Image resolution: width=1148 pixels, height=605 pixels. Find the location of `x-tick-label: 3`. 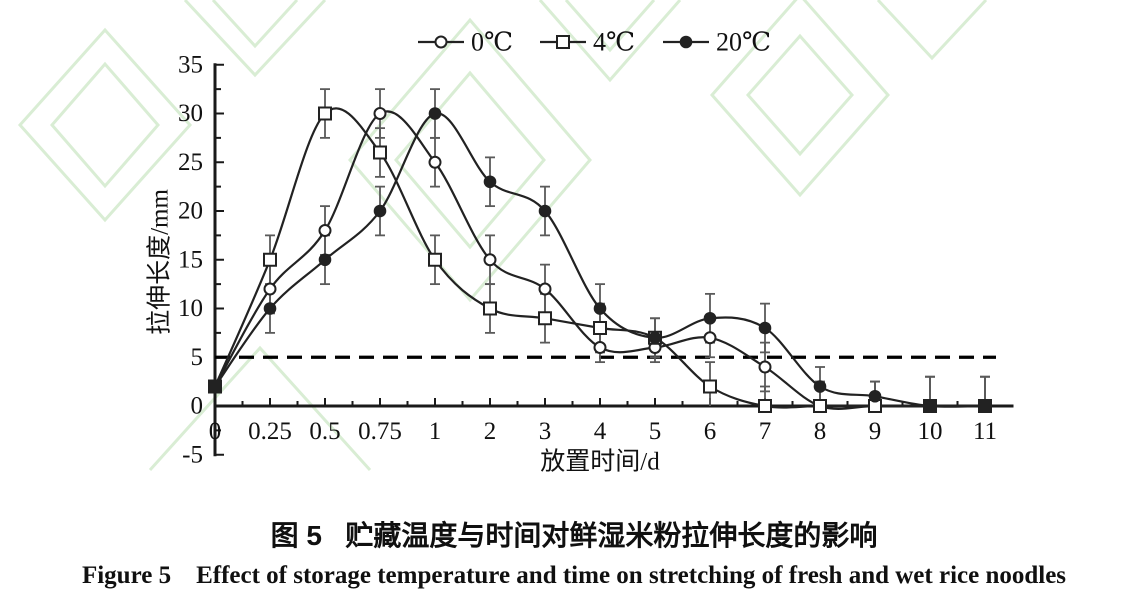

x-tick-label: 3 is located at coordinates (545, 431).